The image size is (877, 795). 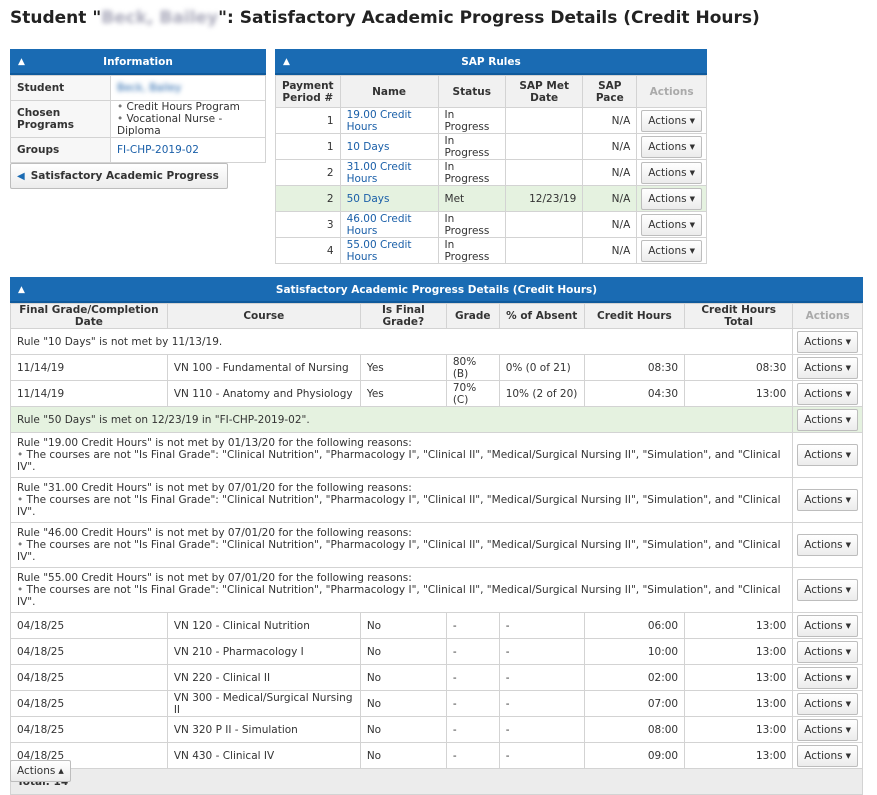 I want to click on col-percent-absent: % of Absent, so click(x=541, y=316).